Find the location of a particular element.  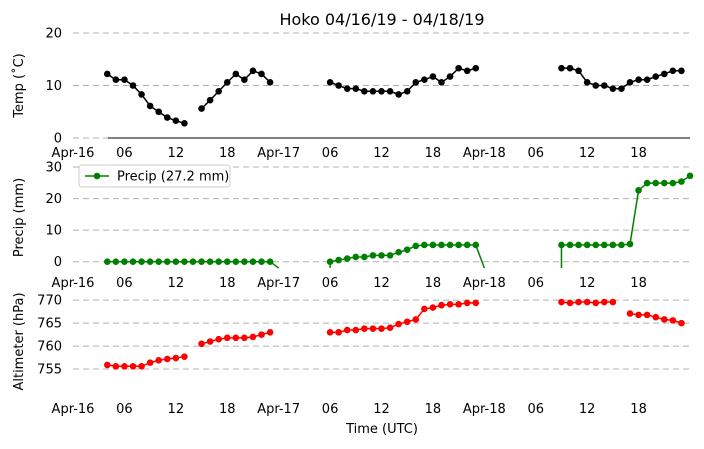

y-tick-label: 30 is located at coordinates (53, 168).